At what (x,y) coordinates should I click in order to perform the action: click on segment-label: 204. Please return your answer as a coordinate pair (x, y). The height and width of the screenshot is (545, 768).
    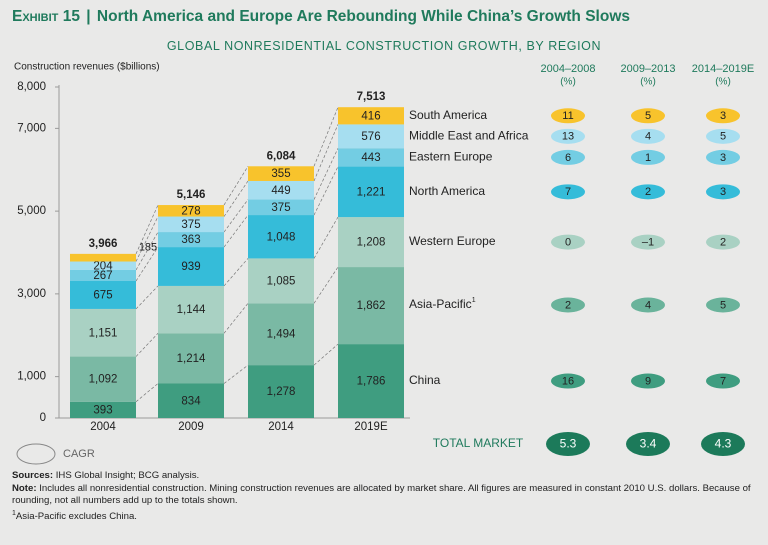
    Looking at the image, I should click on (103, 266).